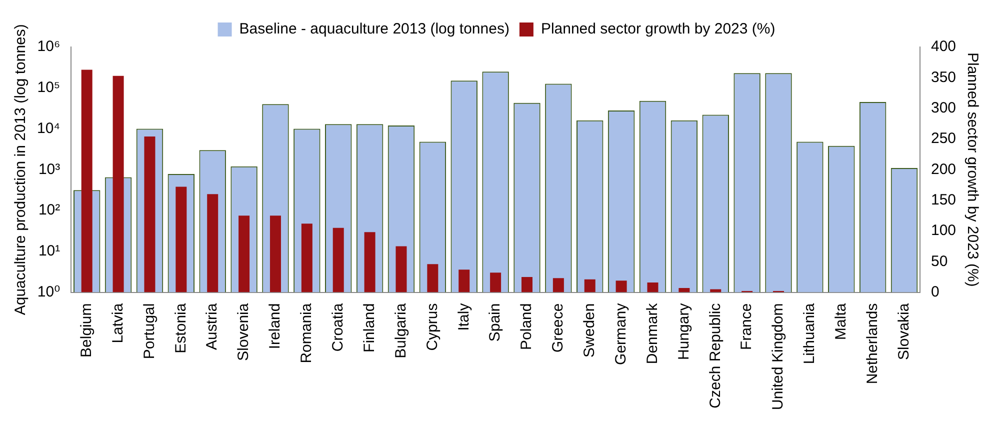 Image resolution: width=993 pixels, height=421 pixels. What do you see at coordinates (432, 327) in the screenshot?
I see `x-tick-label: Cyprus` at bounding box center [432, 327].